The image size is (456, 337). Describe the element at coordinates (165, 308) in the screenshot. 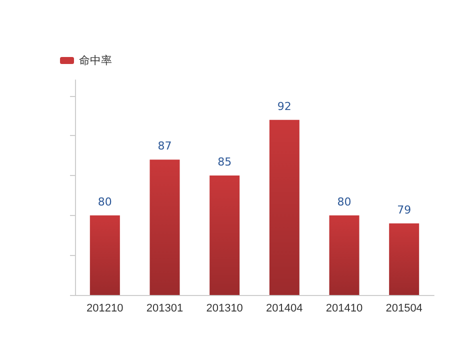

I see `x-tick-label: 201301` at that location.